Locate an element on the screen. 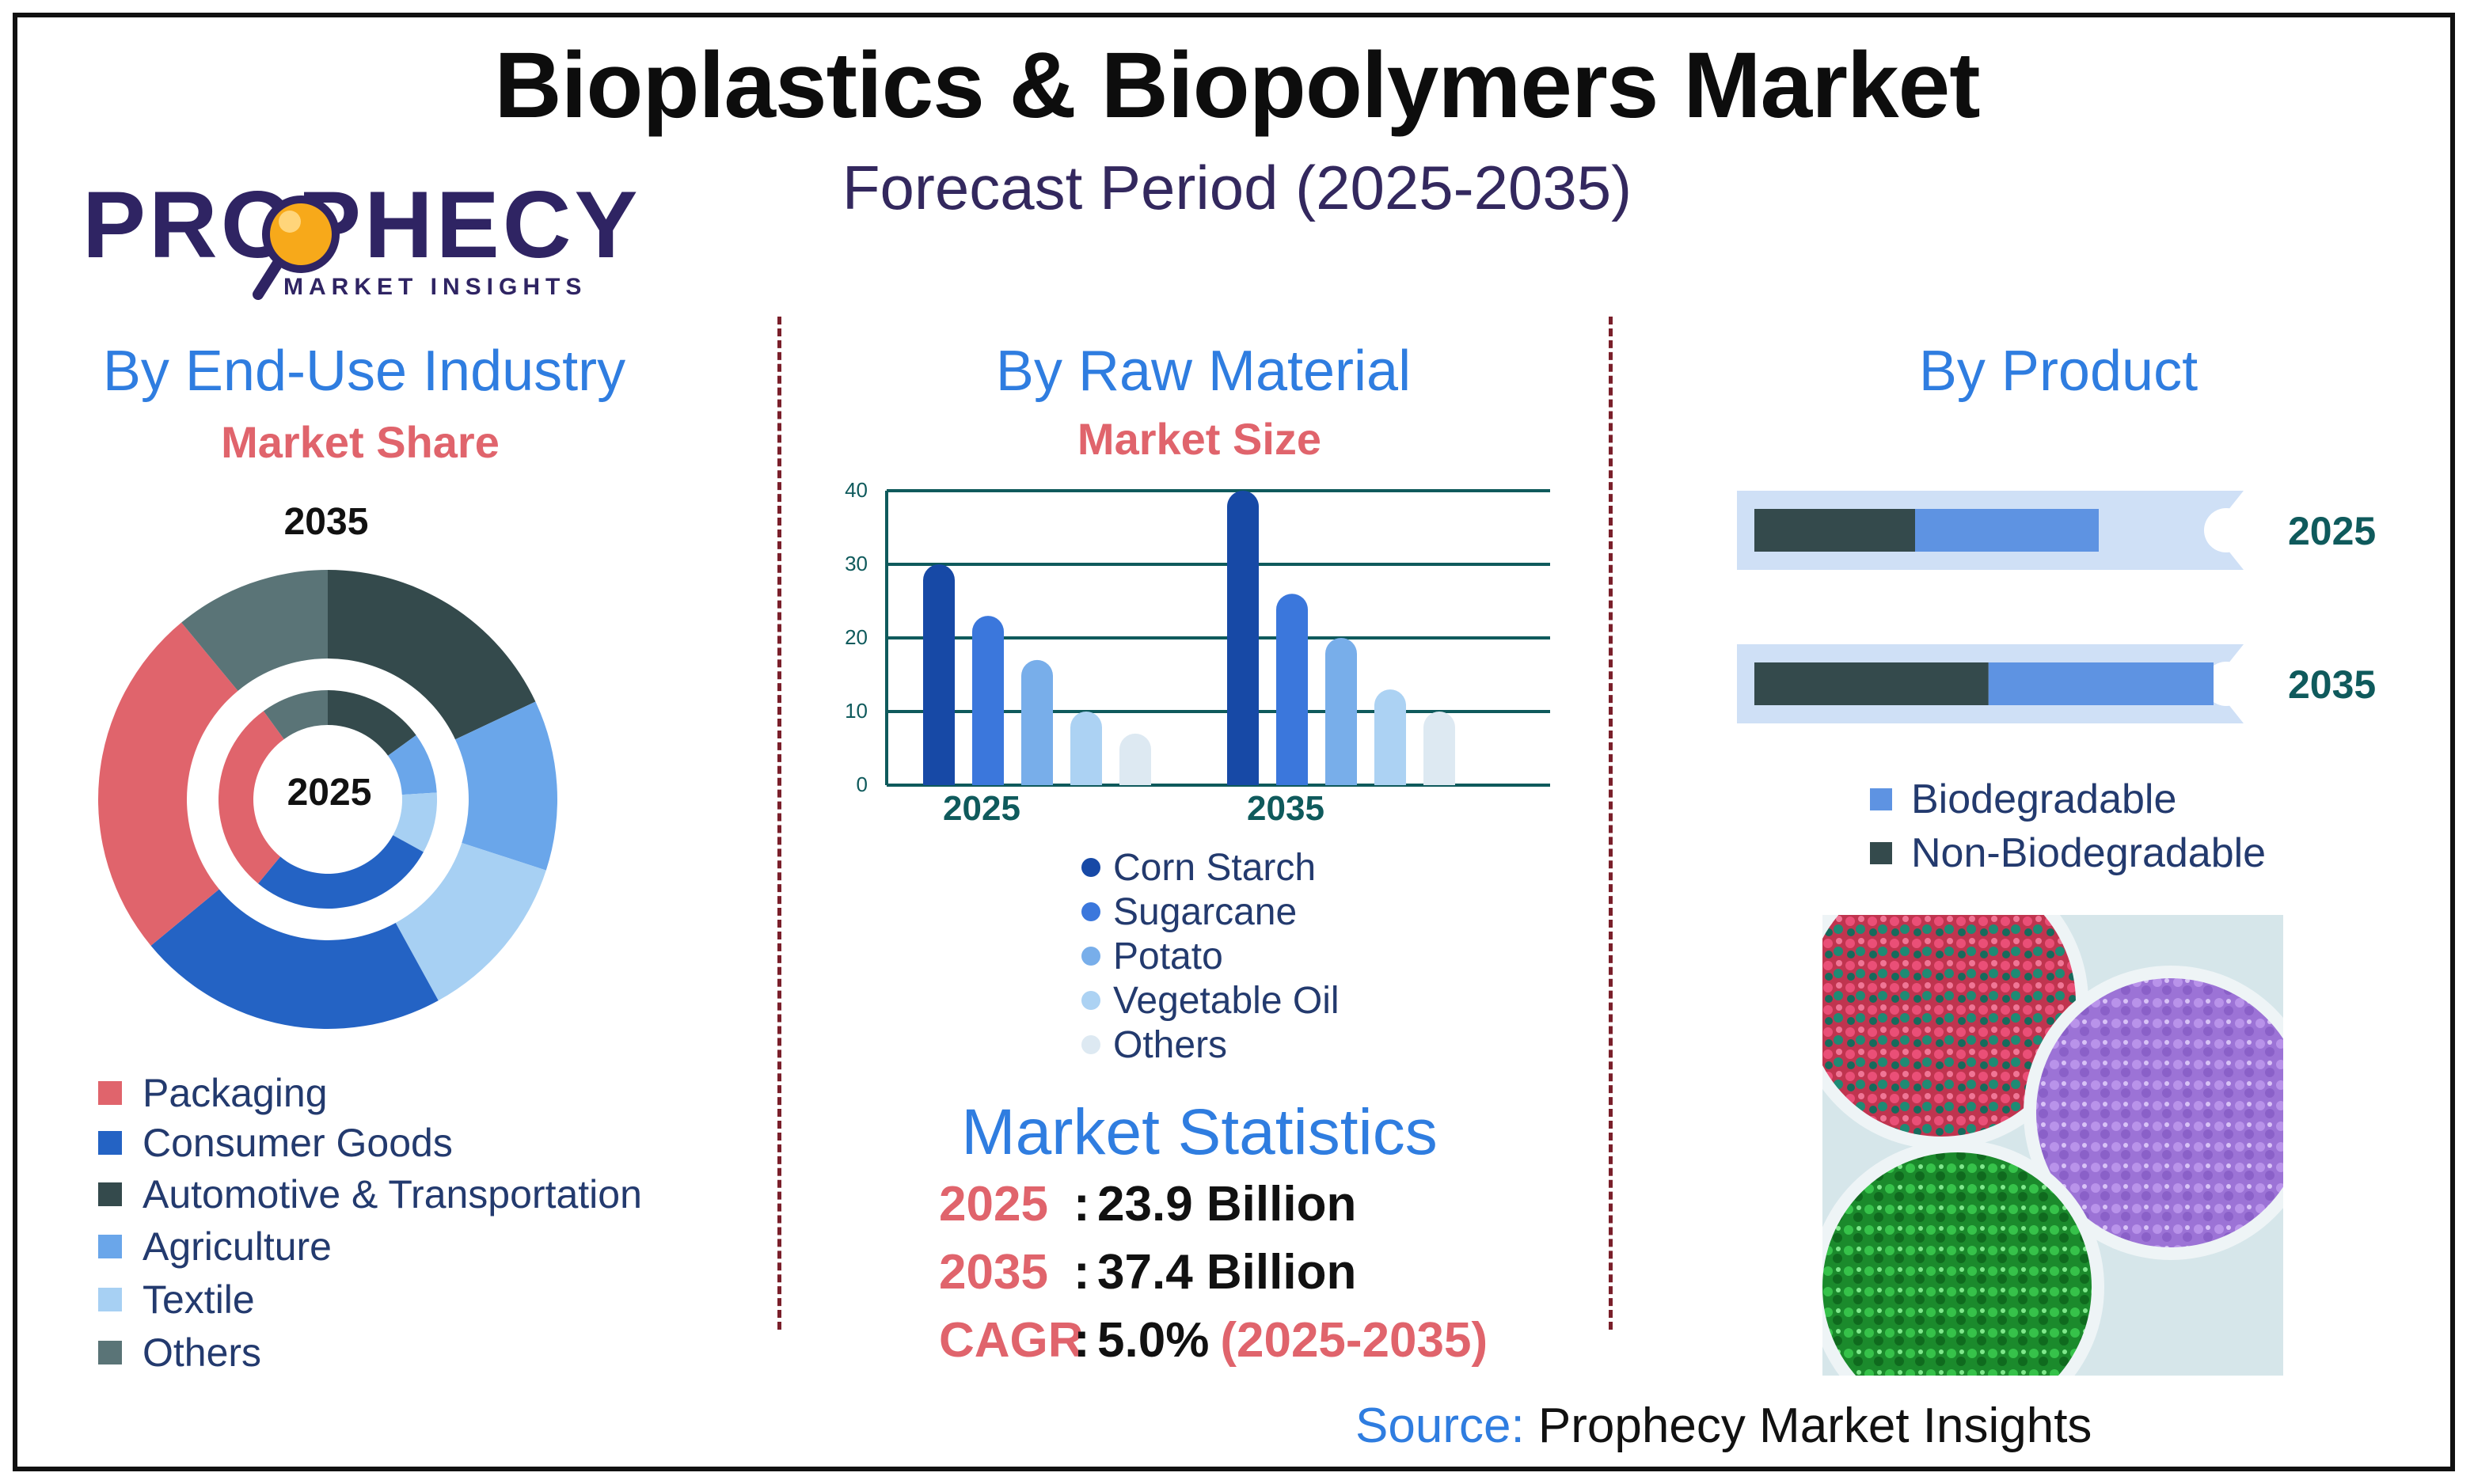 The image size is (2474, 1484). raw-material-bar-chart: 0 10 20 30 40 2025 2035 is located at coordinates (1197, 653).